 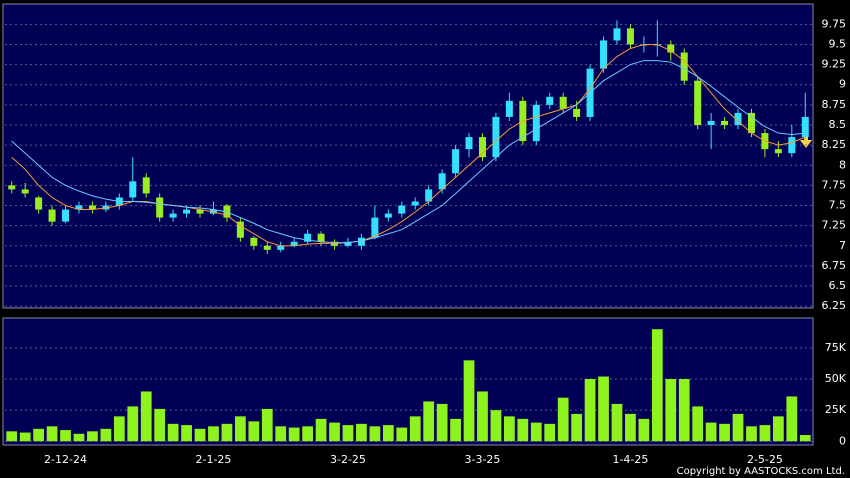 I want to click on y-tick-label: 9, so click(x=842, y=84).